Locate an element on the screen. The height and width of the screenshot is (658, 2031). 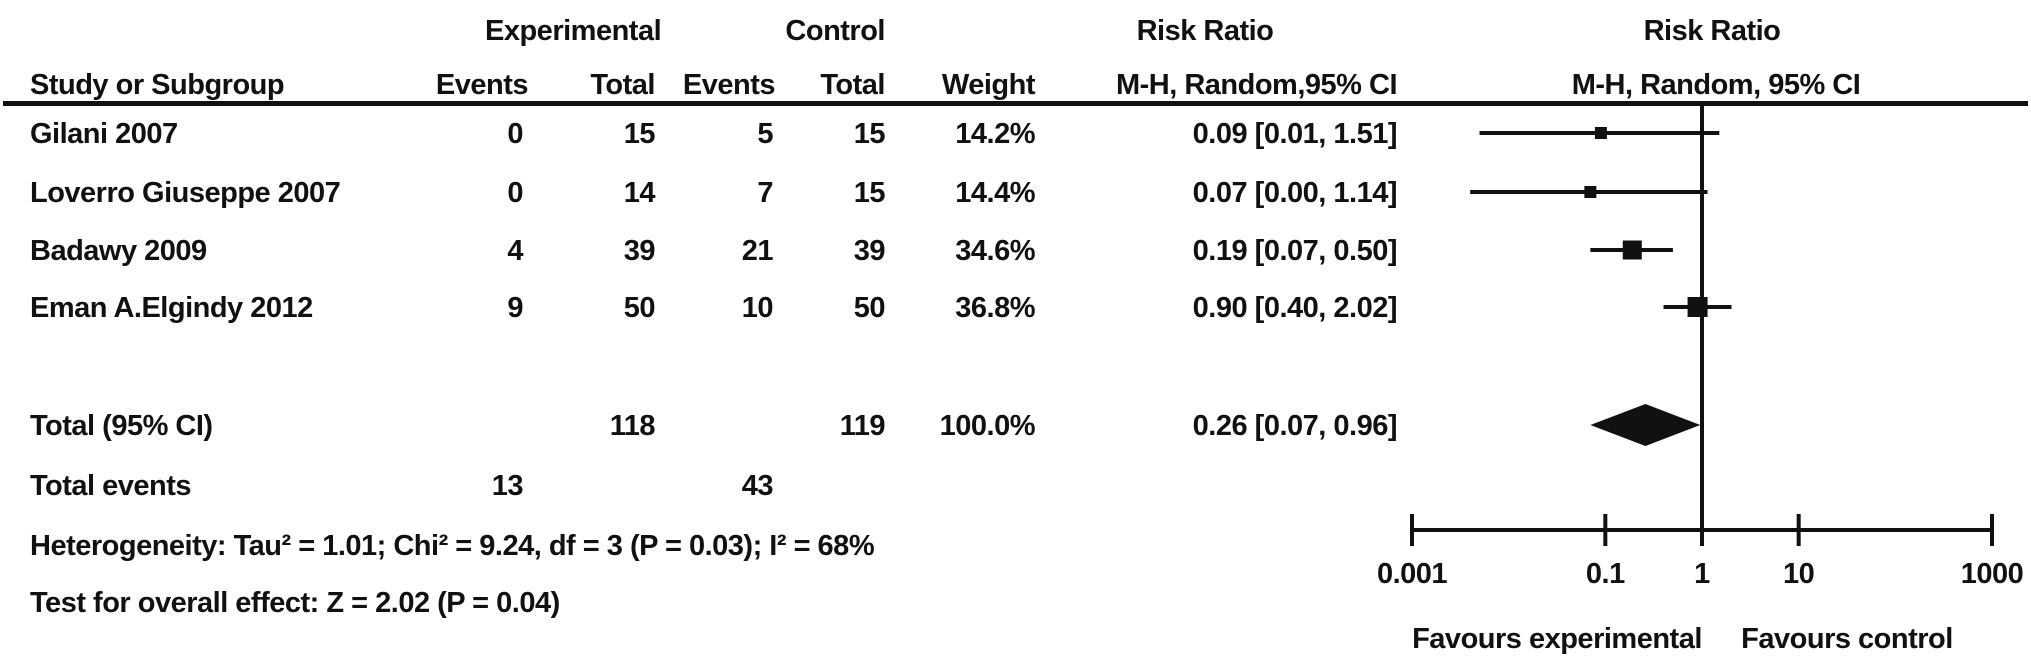
study-label: Eman A.Elgindy 2012 is located at coordinates (171, 308).